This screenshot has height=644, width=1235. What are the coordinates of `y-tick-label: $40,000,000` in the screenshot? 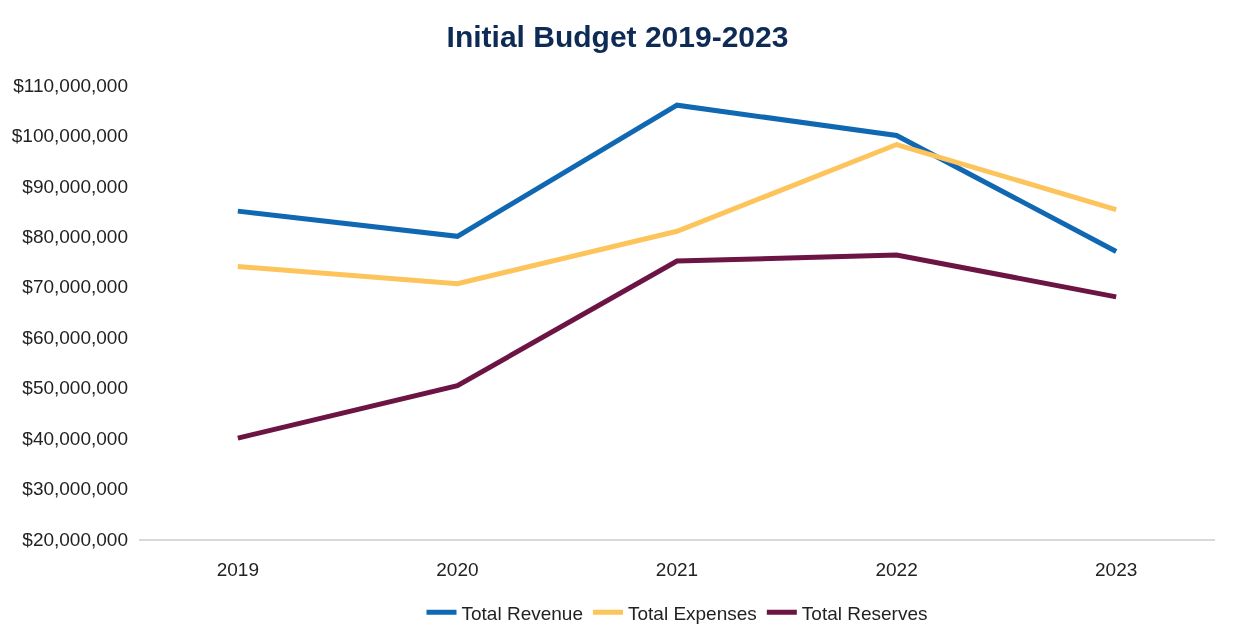 It's located at (75, 438).